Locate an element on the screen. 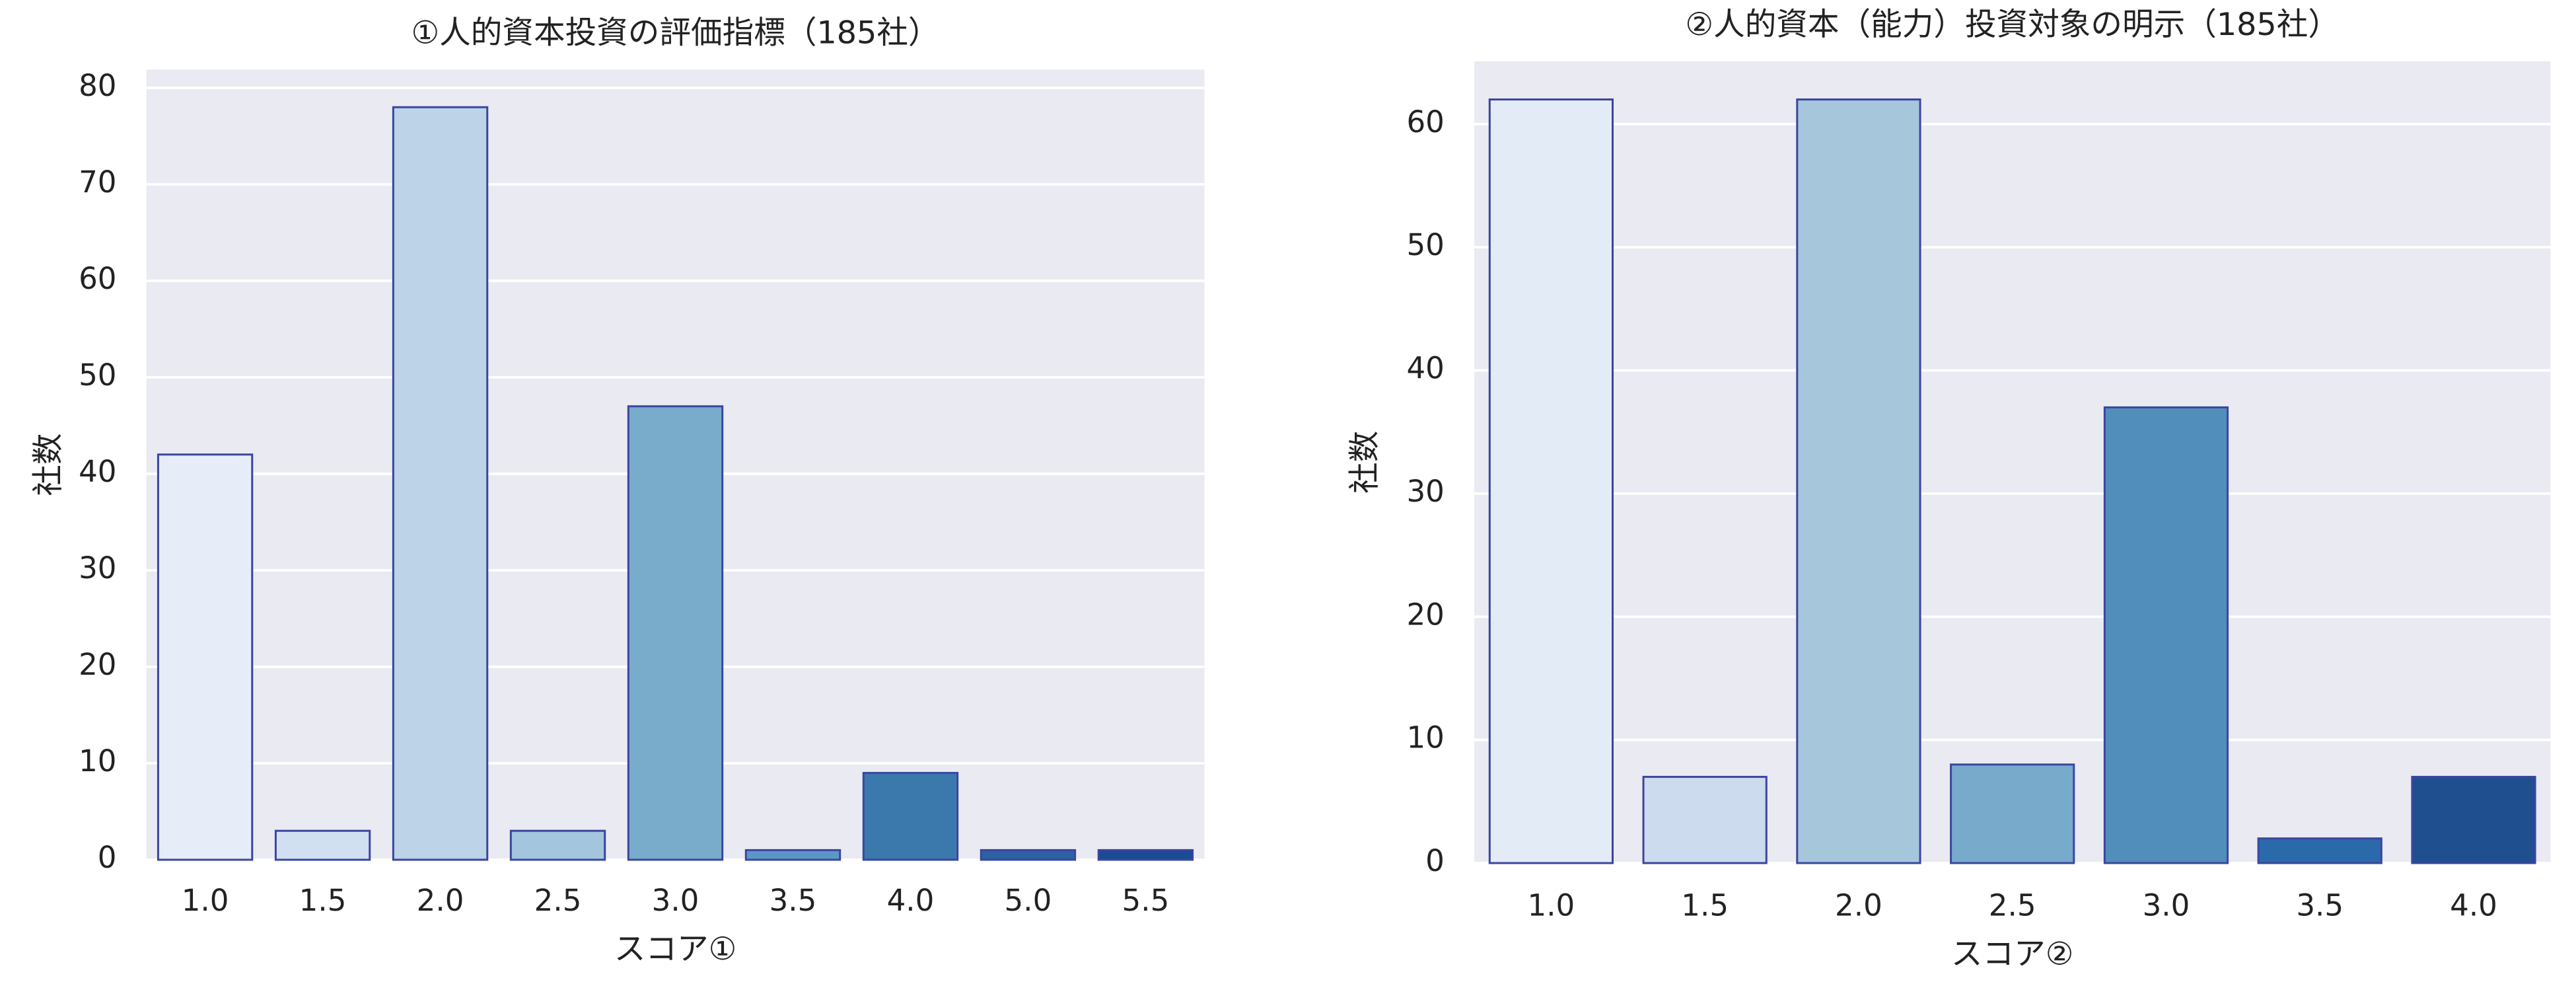 The image size is (2576, 984). y-tick-label: 80 is located at coordinates (97, 85).